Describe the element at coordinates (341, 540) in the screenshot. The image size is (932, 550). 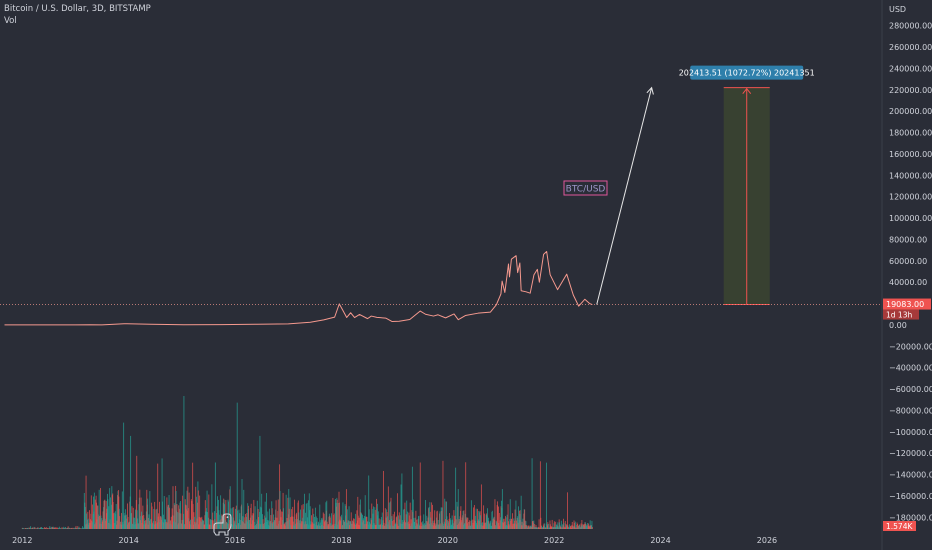
I see `time-axis-tick-label: 2018` at that location.